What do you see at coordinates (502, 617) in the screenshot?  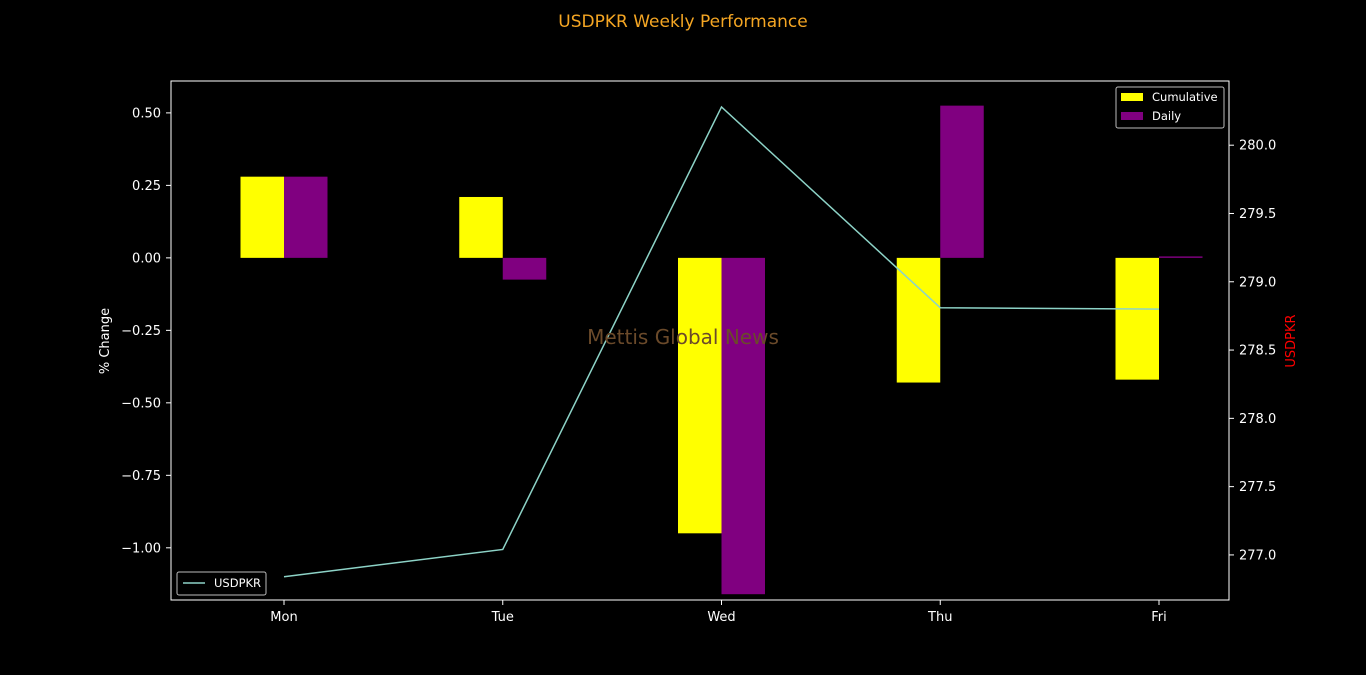 I see `x-tick-label: Tue` at bounding box center [502, 617].